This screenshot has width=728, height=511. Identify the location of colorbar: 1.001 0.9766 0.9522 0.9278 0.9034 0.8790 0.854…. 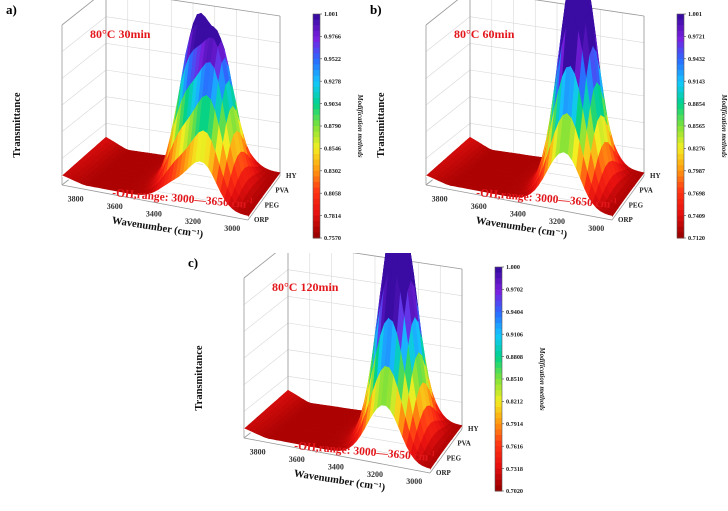
(338, 126).